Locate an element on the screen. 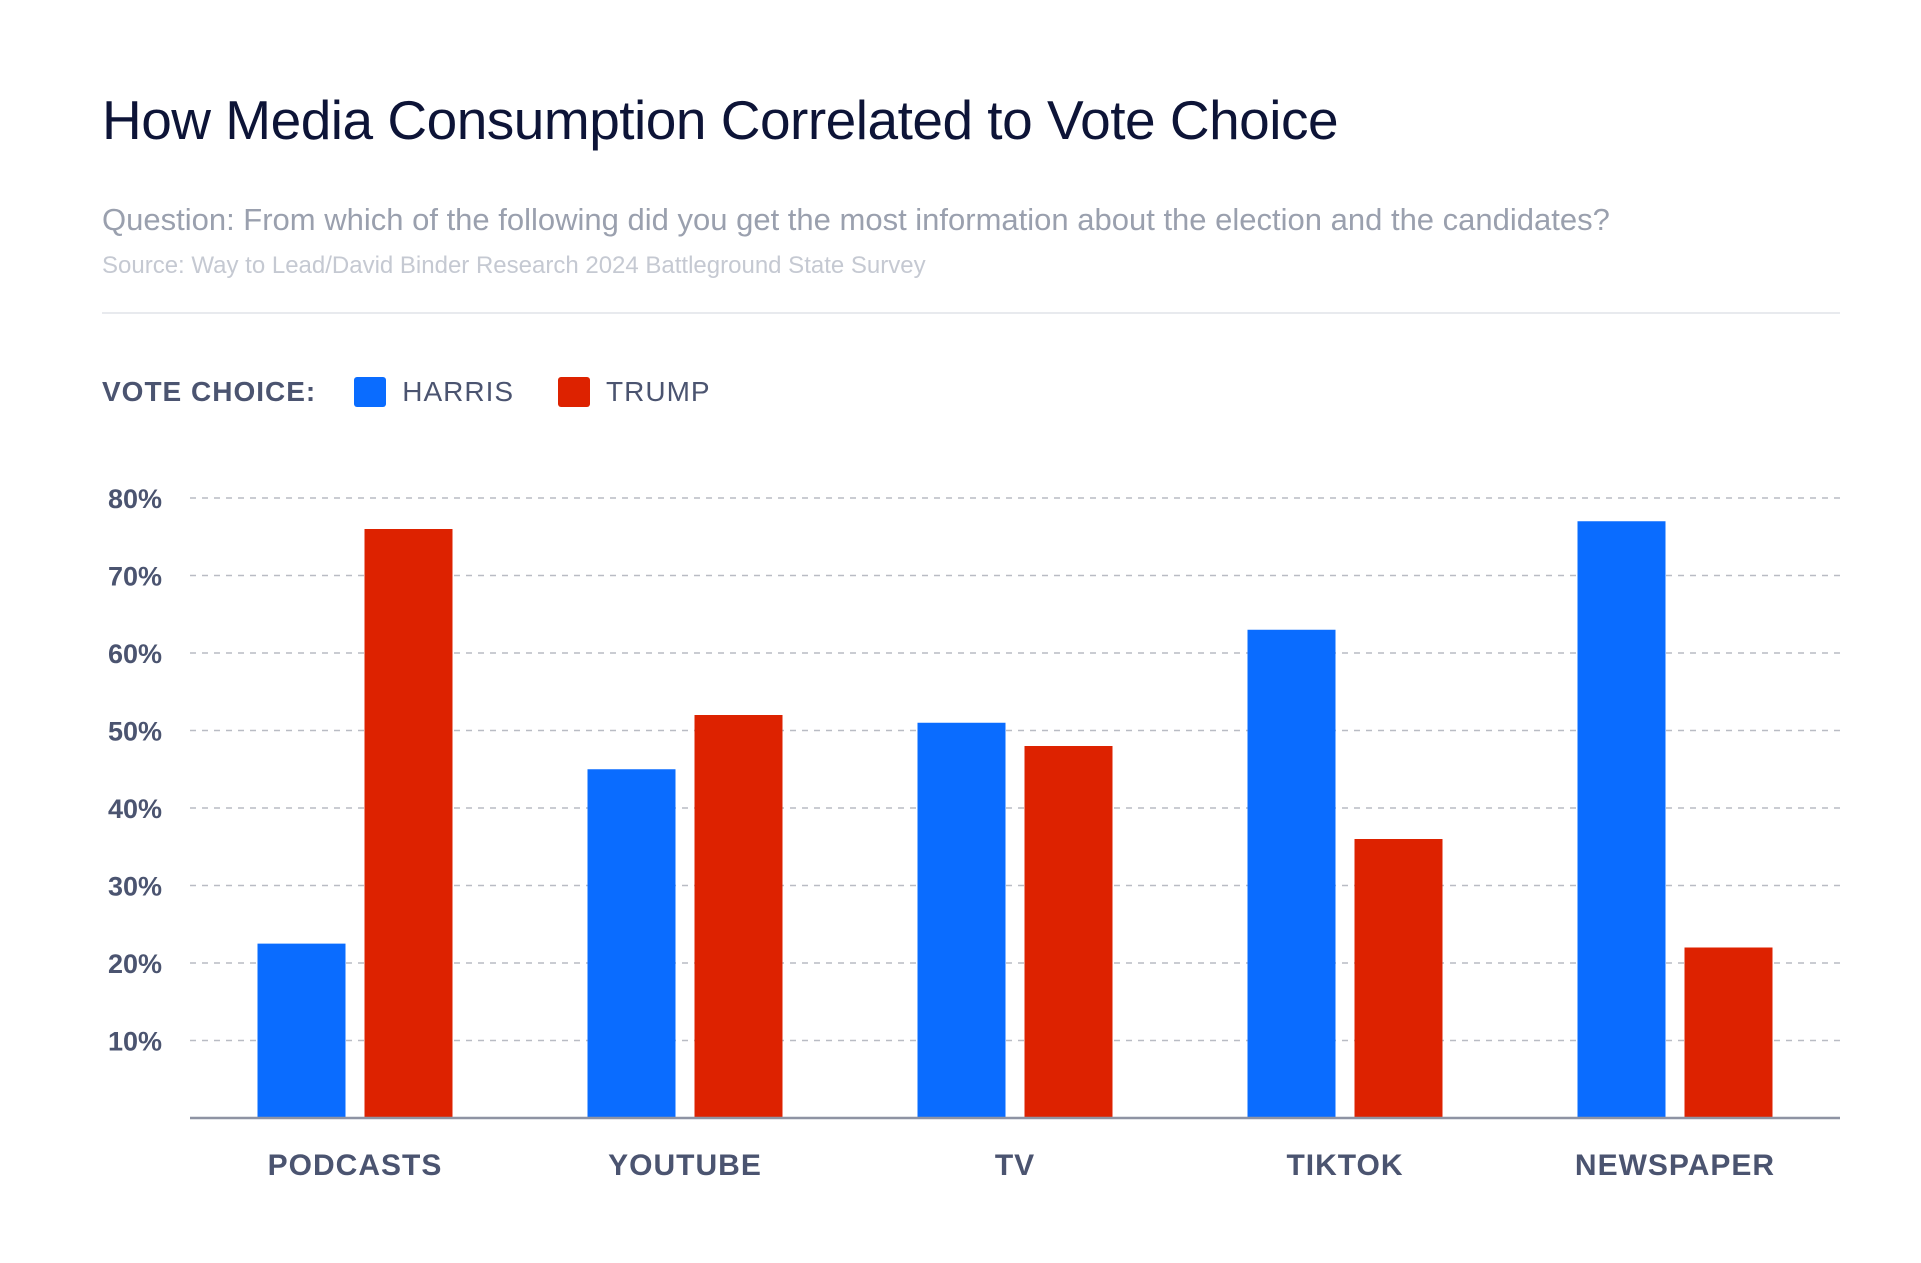  bar-trump-podcasts is located at coordinates (408, 823).